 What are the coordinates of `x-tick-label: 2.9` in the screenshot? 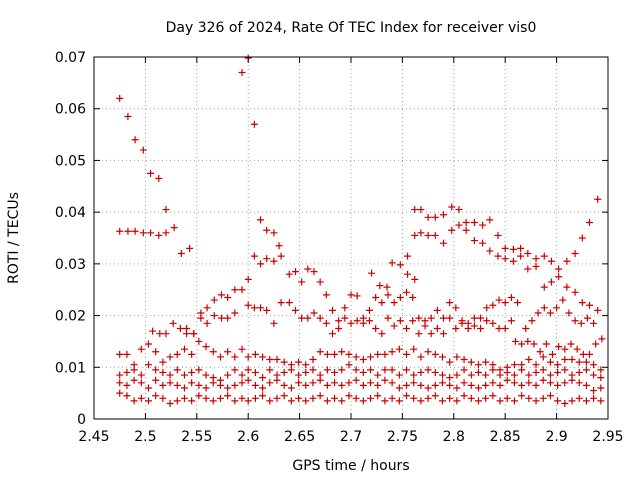 It's located at (556, 437).